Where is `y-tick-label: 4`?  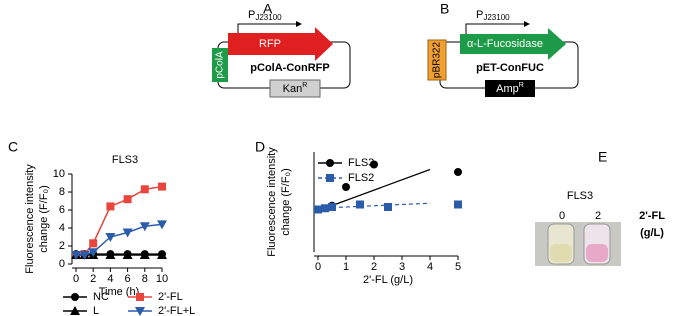 y-tick-label: 4 is located at coordinates (62, 228).